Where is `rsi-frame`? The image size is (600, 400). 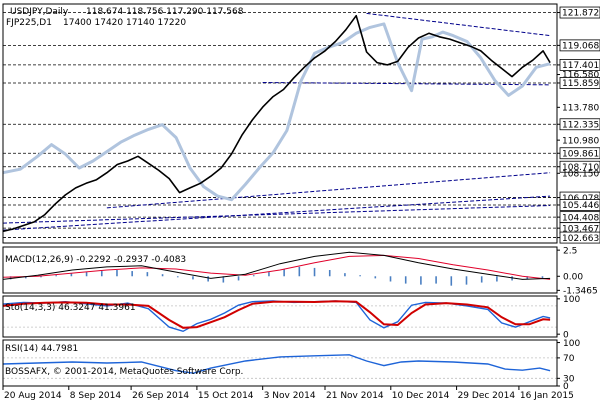
rsi-frame is located at coordinates (280, 363).